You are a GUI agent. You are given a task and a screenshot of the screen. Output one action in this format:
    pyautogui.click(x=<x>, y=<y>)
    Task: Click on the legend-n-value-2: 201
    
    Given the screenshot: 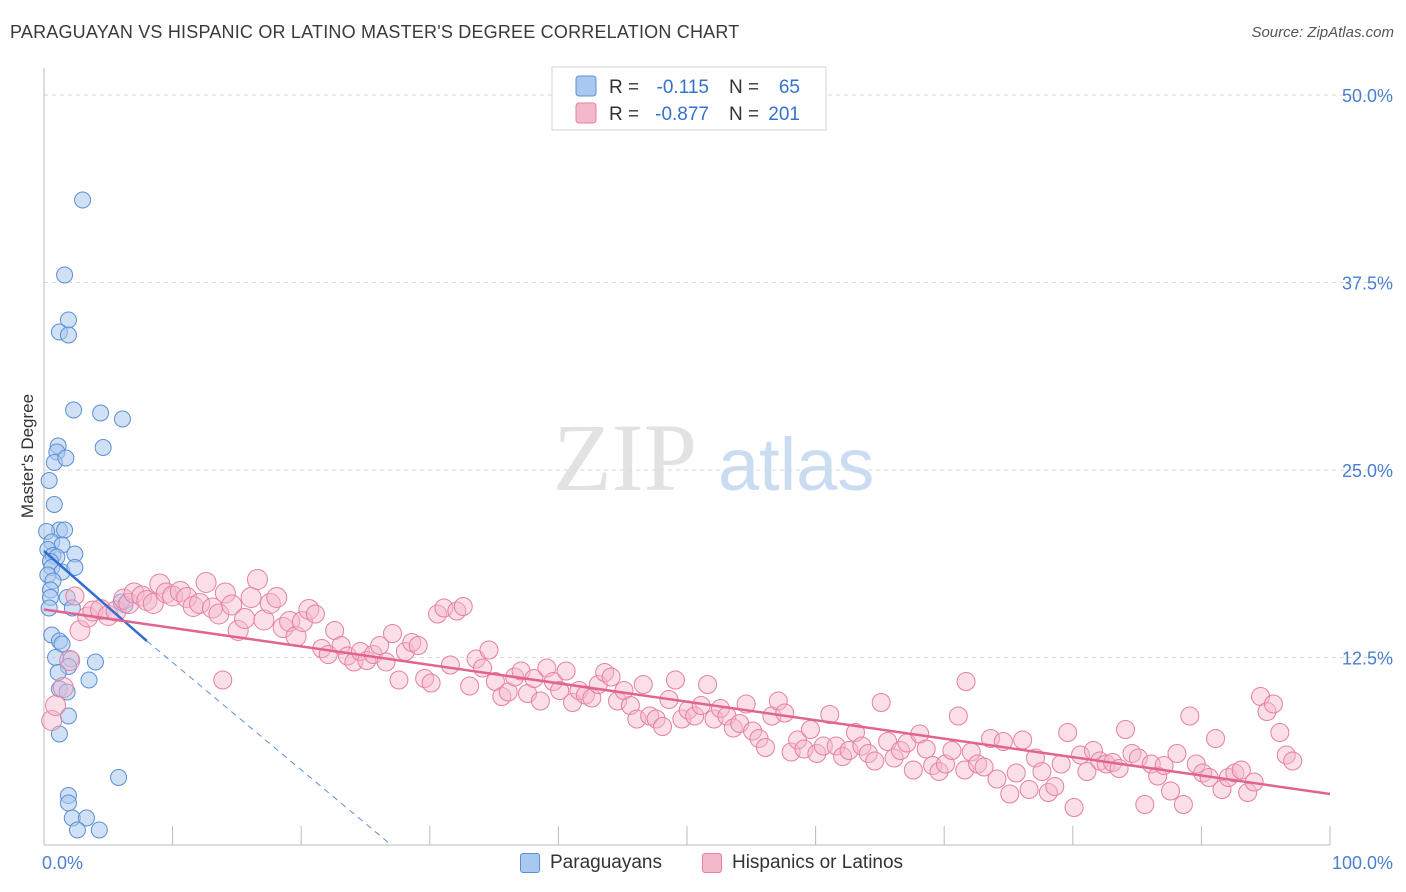 What is the action you would take?
    pyautogui.click(x=784, y=114)
    